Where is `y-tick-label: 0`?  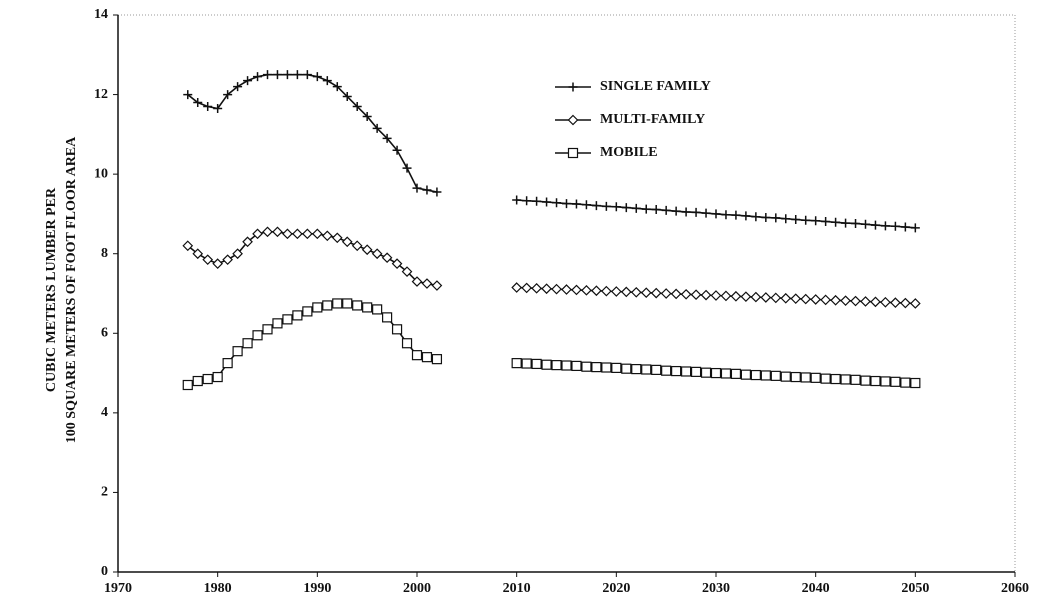
y-tick-label: 0 is located at coordinates (104, 571).